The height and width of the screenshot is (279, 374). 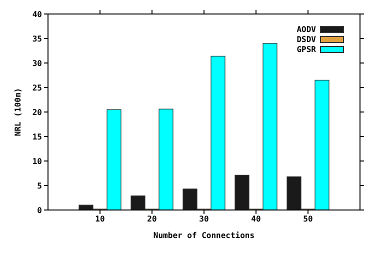 I want to click on y-tick-label: 30, so click(x=37, y=63).